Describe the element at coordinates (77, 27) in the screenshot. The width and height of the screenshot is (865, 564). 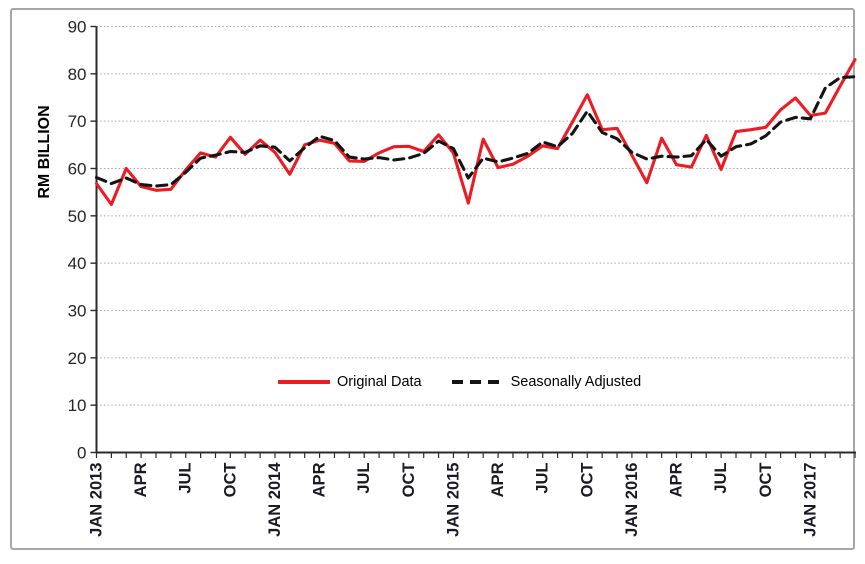
I see `y-tick-label-90: 90` at that location.